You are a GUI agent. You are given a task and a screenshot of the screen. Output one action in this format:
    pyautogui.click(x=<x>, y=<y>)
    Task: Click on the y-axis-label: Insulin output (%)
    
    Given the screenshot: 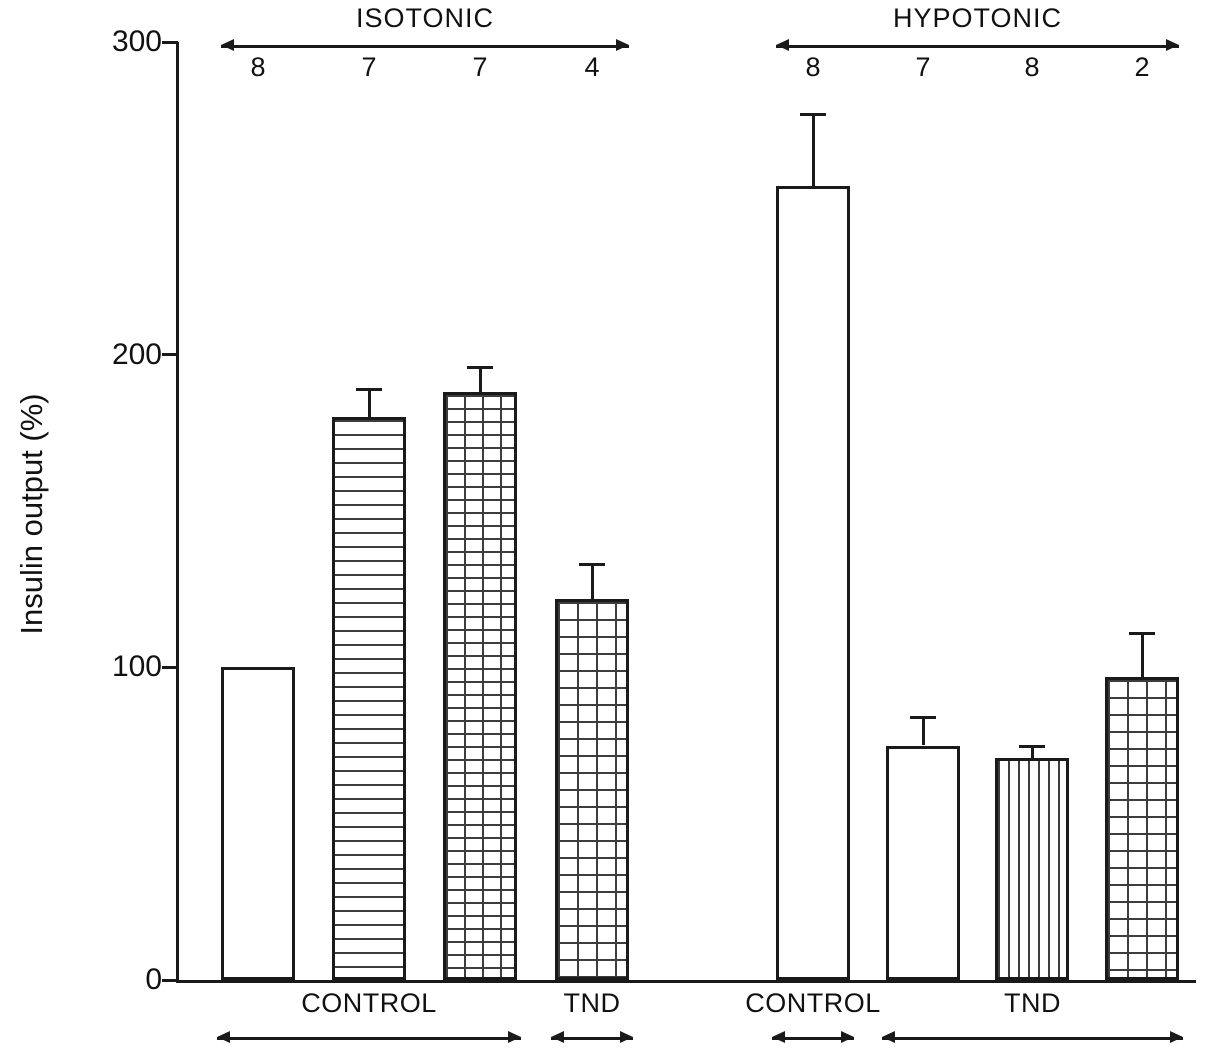 What is the action you would take?
    pyautogui.click(x=31, y=514)
    